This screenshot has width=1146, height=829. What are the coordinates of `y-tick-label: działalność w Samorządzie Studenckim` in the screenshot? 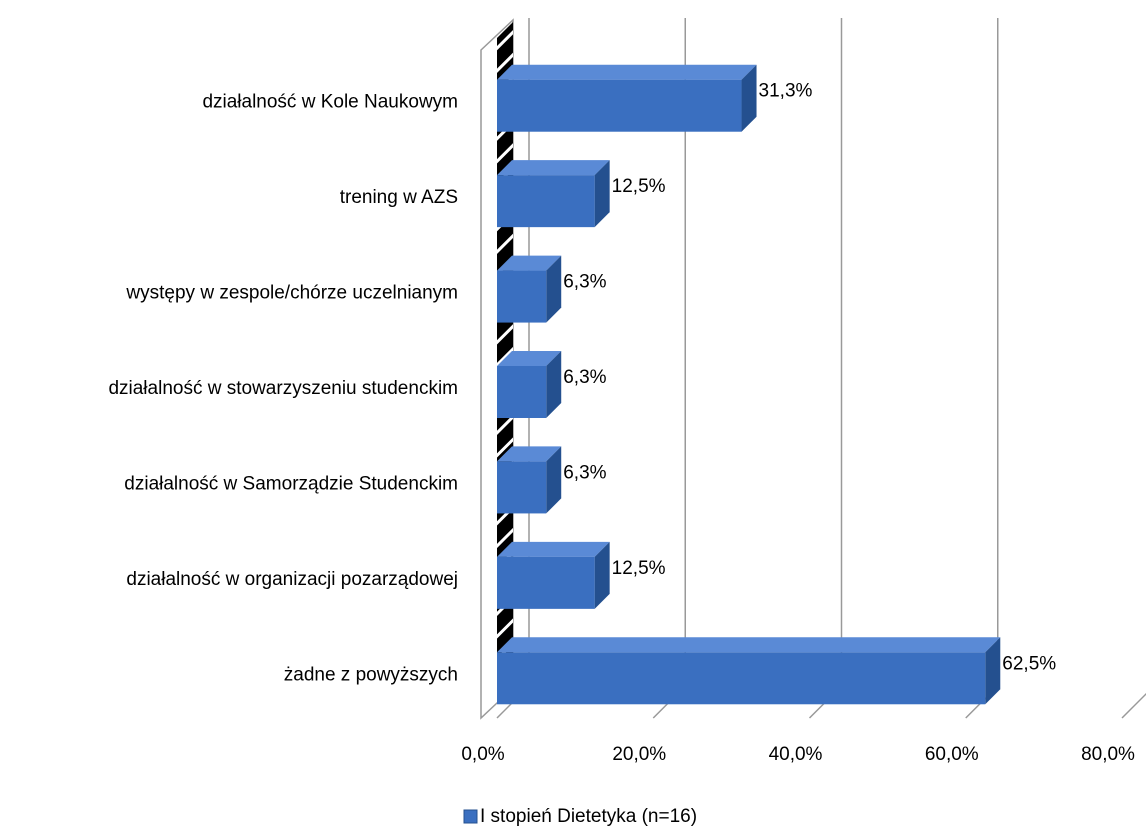 It's located at (291, 483).